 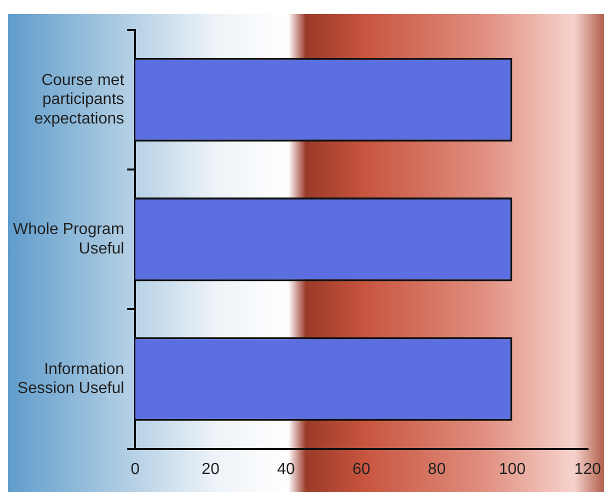 What do you see at coordinates (70, 379) in the screenshot?
I see `y-tick-label: Information Session Useful` at bounding box center [70, 379].